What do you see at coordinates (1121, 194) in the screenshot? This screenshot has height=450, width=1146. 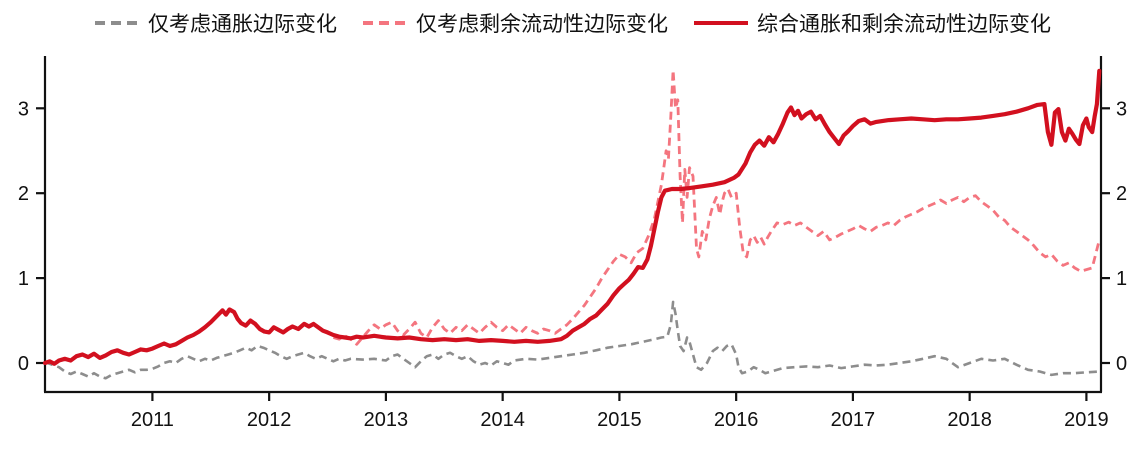 I see `y-axis-tick-label-right: 2` at bounding box center [1121, 194].